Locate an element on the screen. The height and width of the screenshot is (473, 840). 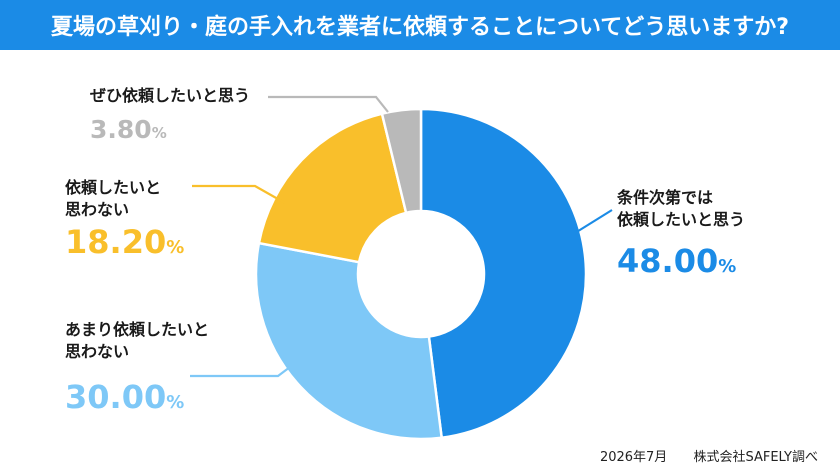
slice-value-0: 48.00% is located at coordinates (676, 261).